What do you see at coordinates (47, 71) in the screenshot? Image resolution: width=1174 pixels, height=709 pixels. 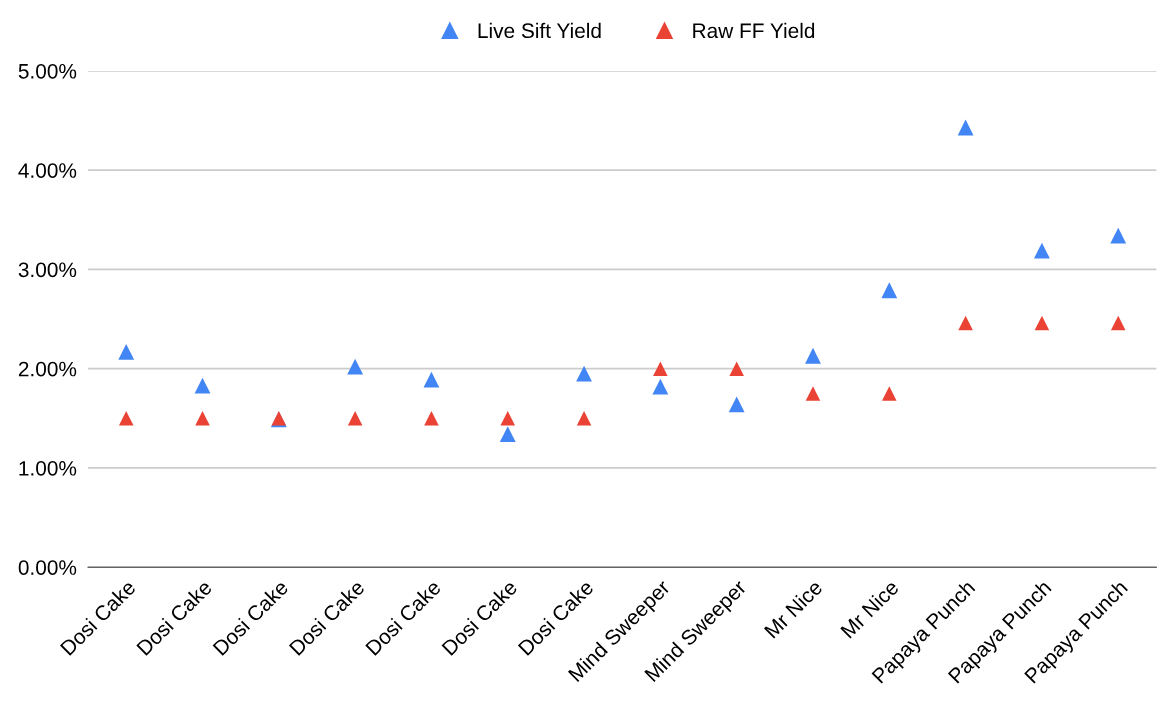 I see `y-tick-label: 5.00%` at bounding box center [47, 71].